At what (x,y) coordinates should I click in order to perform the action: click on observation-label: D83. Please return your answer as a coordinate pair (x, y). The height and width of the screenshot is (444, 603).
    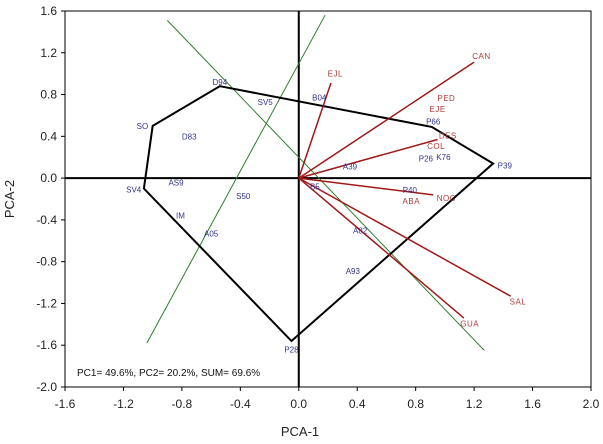
    Looking at the image, I should click on (189, 136).